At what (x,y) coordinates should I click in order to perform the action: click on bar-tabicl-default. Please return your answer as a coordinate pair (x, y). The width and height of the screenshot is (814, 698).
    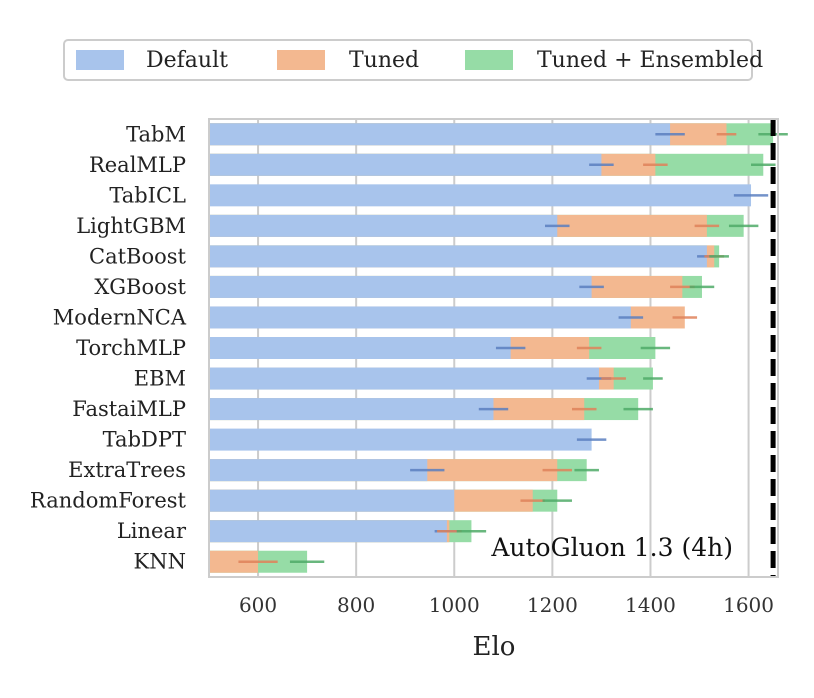
    Looking at the image, I should click on (480, 195).